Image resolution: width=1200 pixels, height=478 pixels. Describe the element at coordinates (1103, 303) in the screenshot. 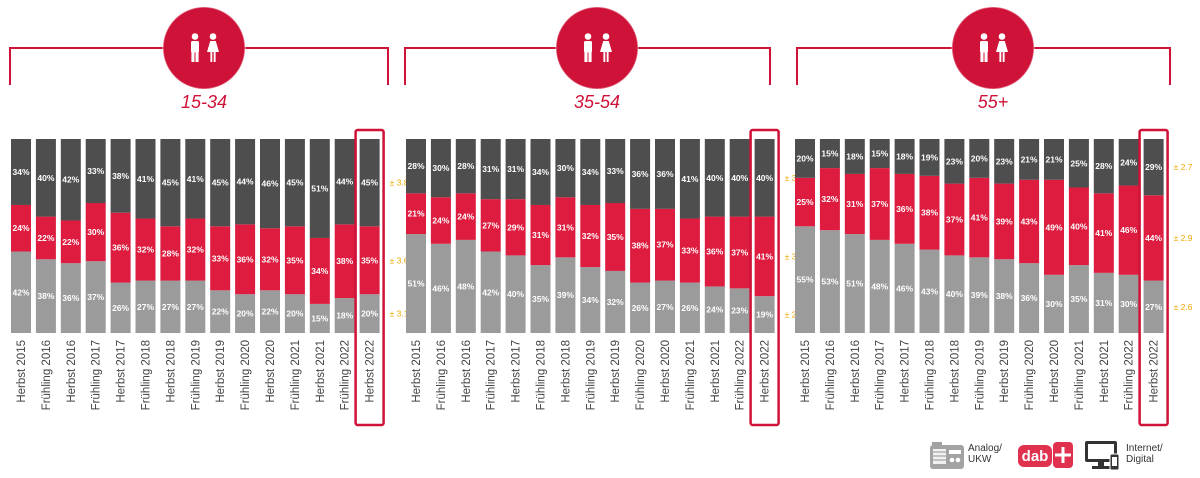

I see `data-label: 31%` at that location.